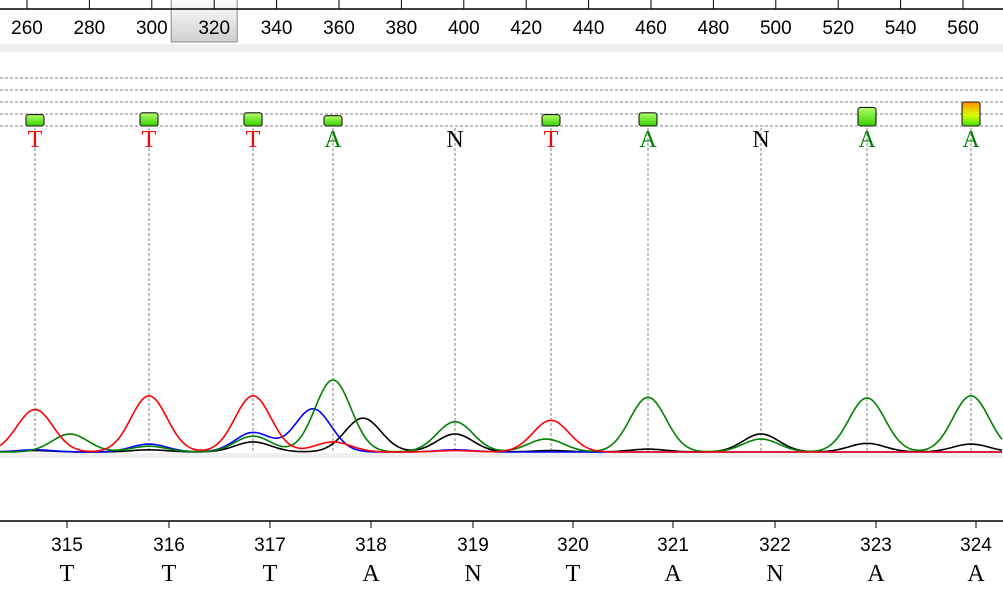 The height and width of the screenshot is (597, 1003). What do you see at coordinates (152, 28) in the screenshot?
I see `ruler-tick-label: 300` at bounding box center [152, 28].